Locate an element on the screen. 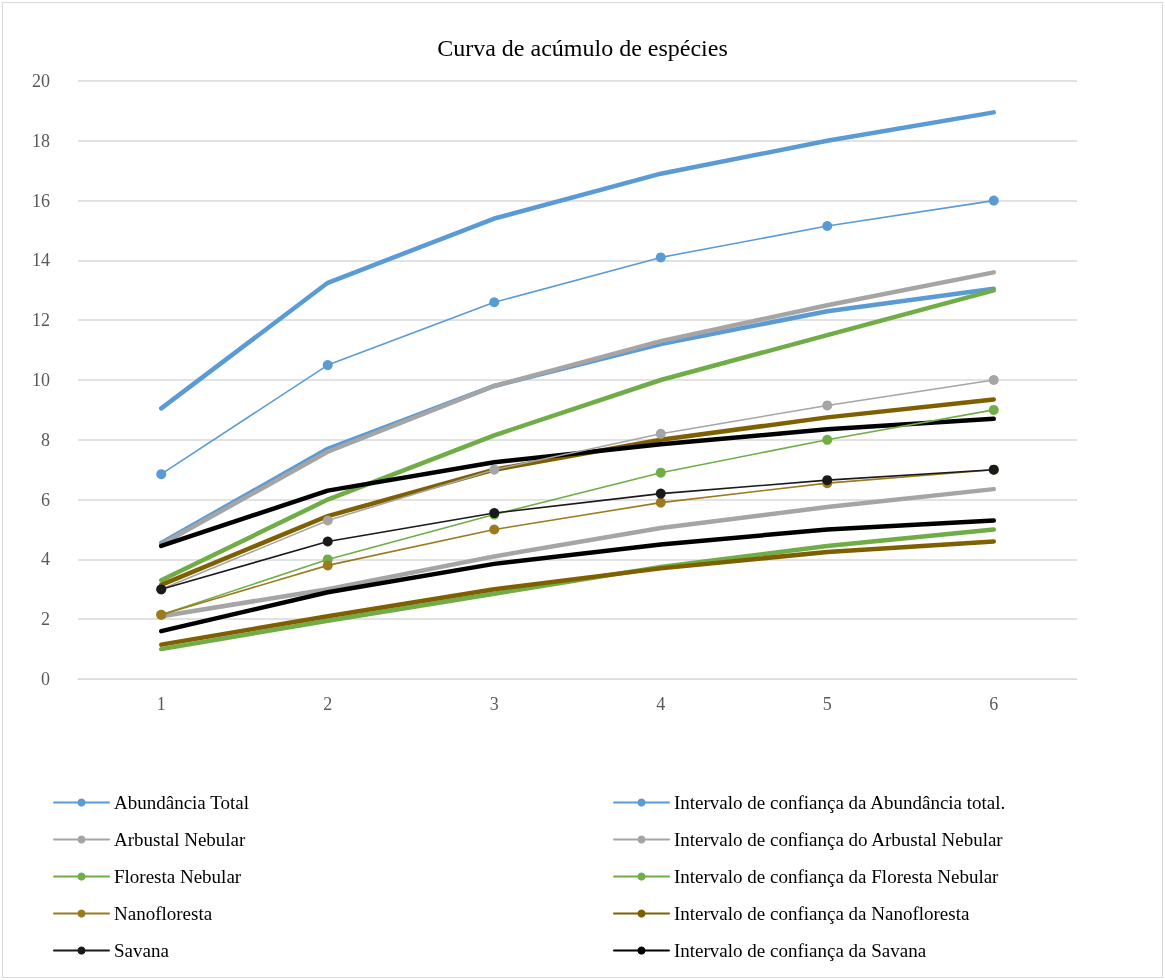 The image size is (1165, 980). y-tick-label: 18 is located at coordinates (41, 140).